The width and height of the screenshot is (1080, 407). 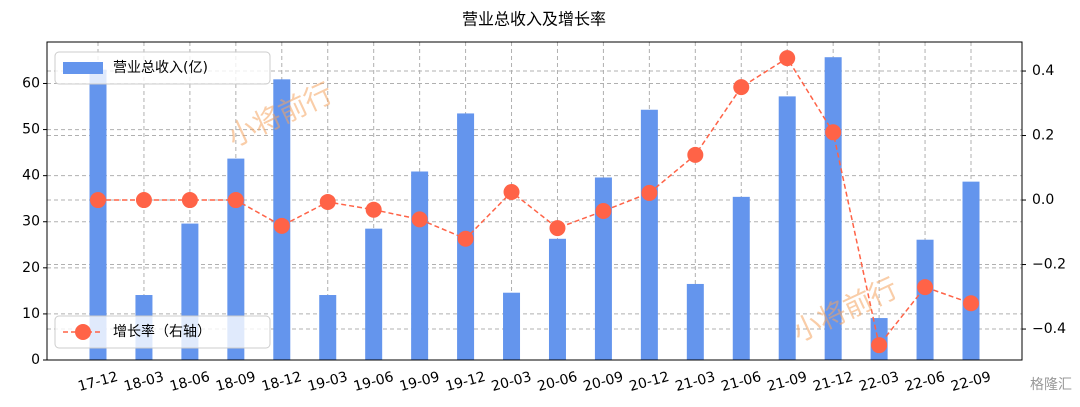 I want to click on x-tick-label: 18-03, so click(x=143, y=382).